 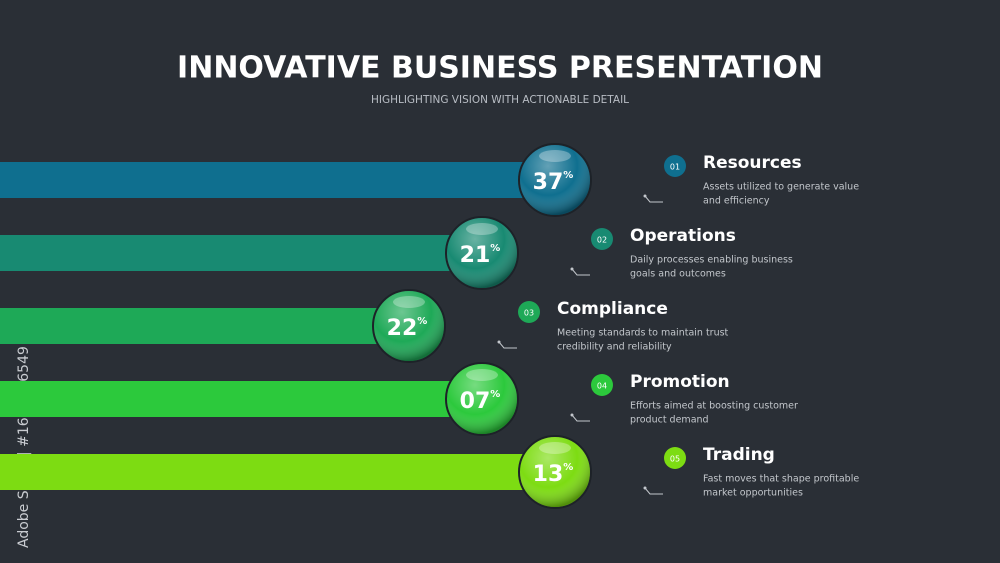 I want to click on percent: 37%, so click(x=553, y=182).